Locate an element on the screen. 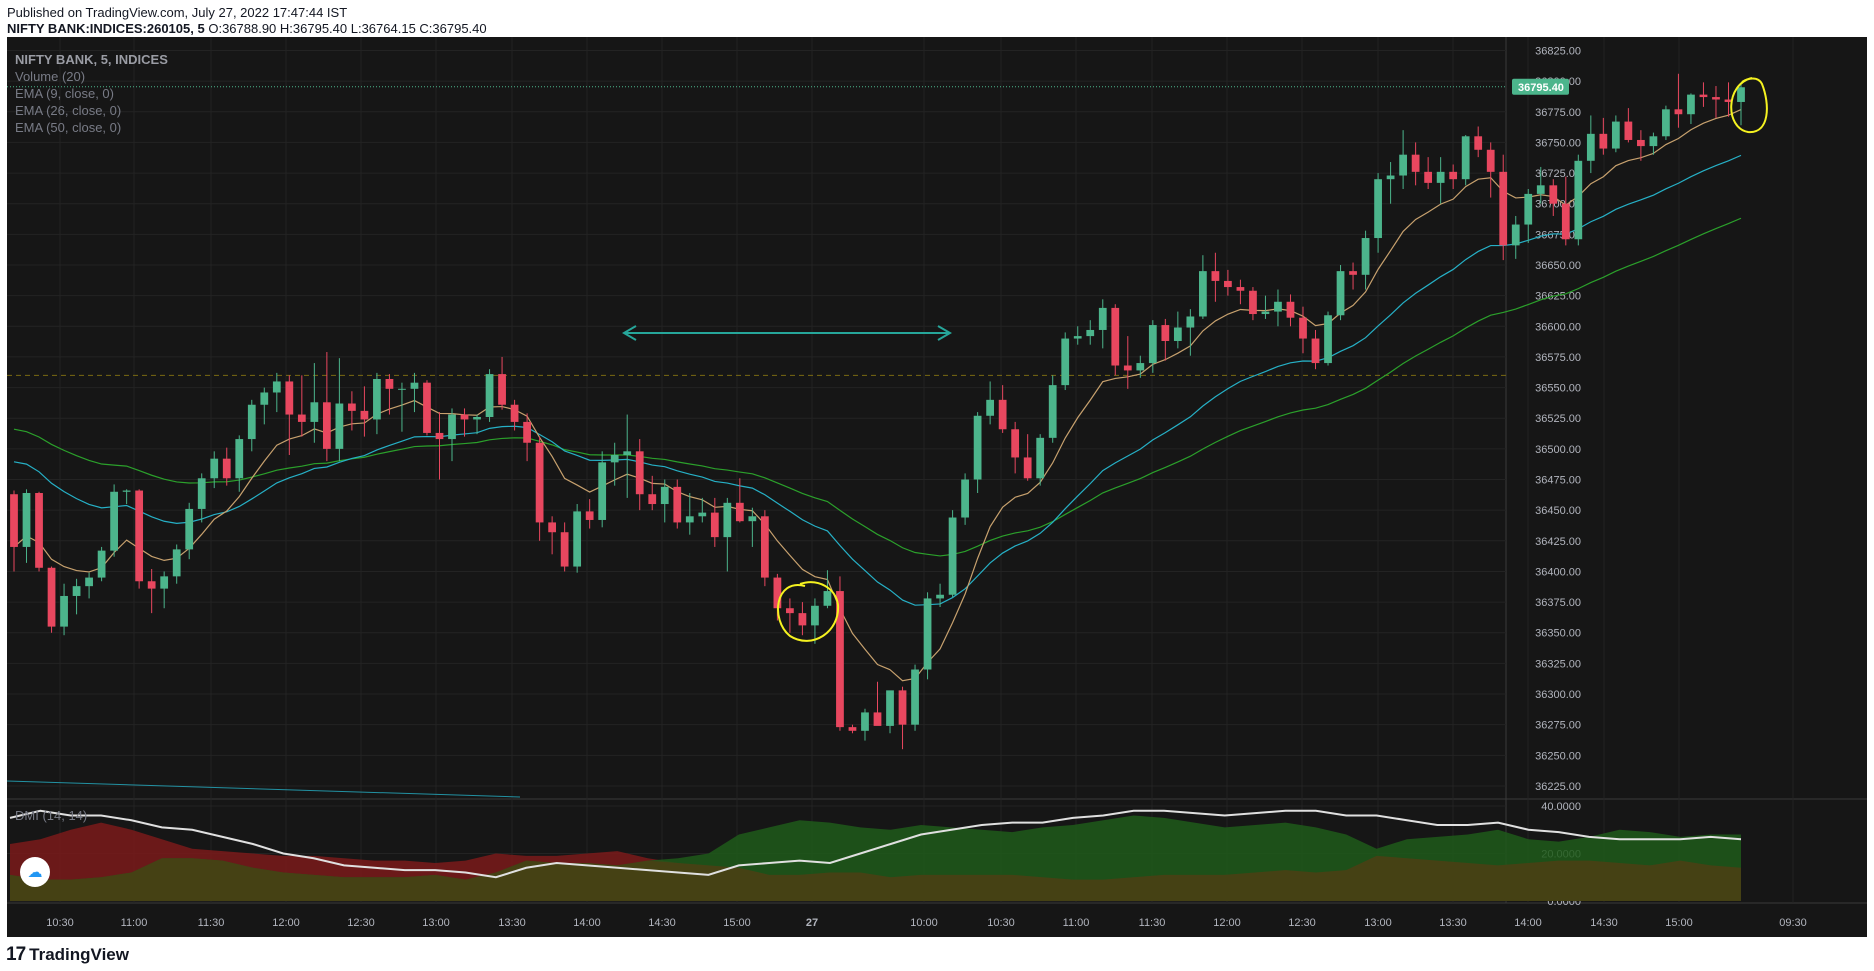 The width and height of the screenshot is (1874, 971). price-tick-label: 36425.00 is located at coordinates (1558, 542).